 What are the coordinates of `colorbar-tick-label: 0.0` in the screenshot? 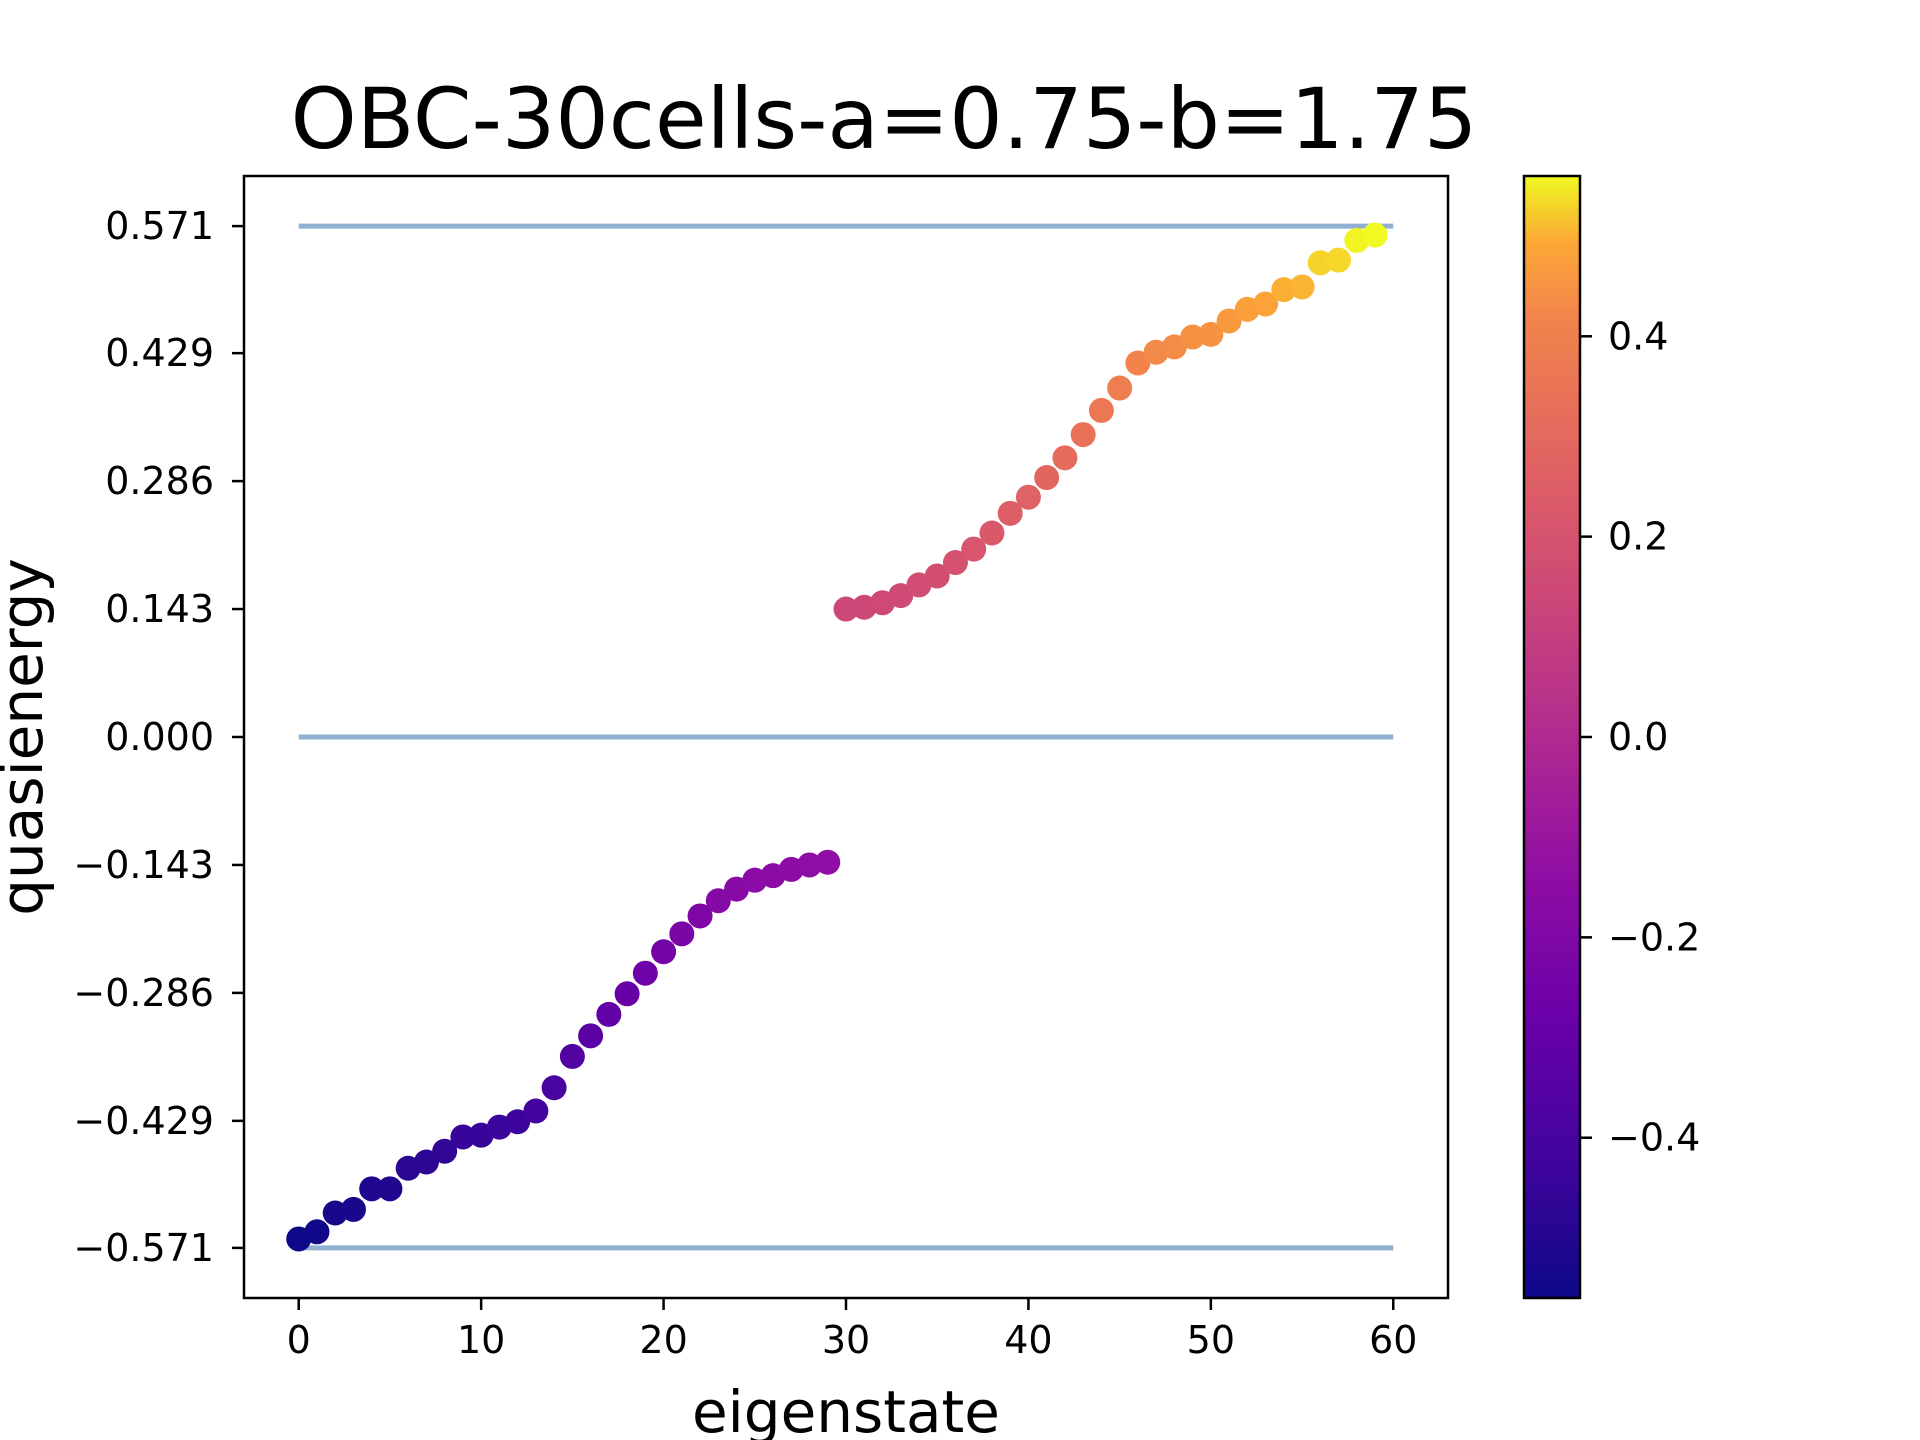 It's located at (1638, 737).